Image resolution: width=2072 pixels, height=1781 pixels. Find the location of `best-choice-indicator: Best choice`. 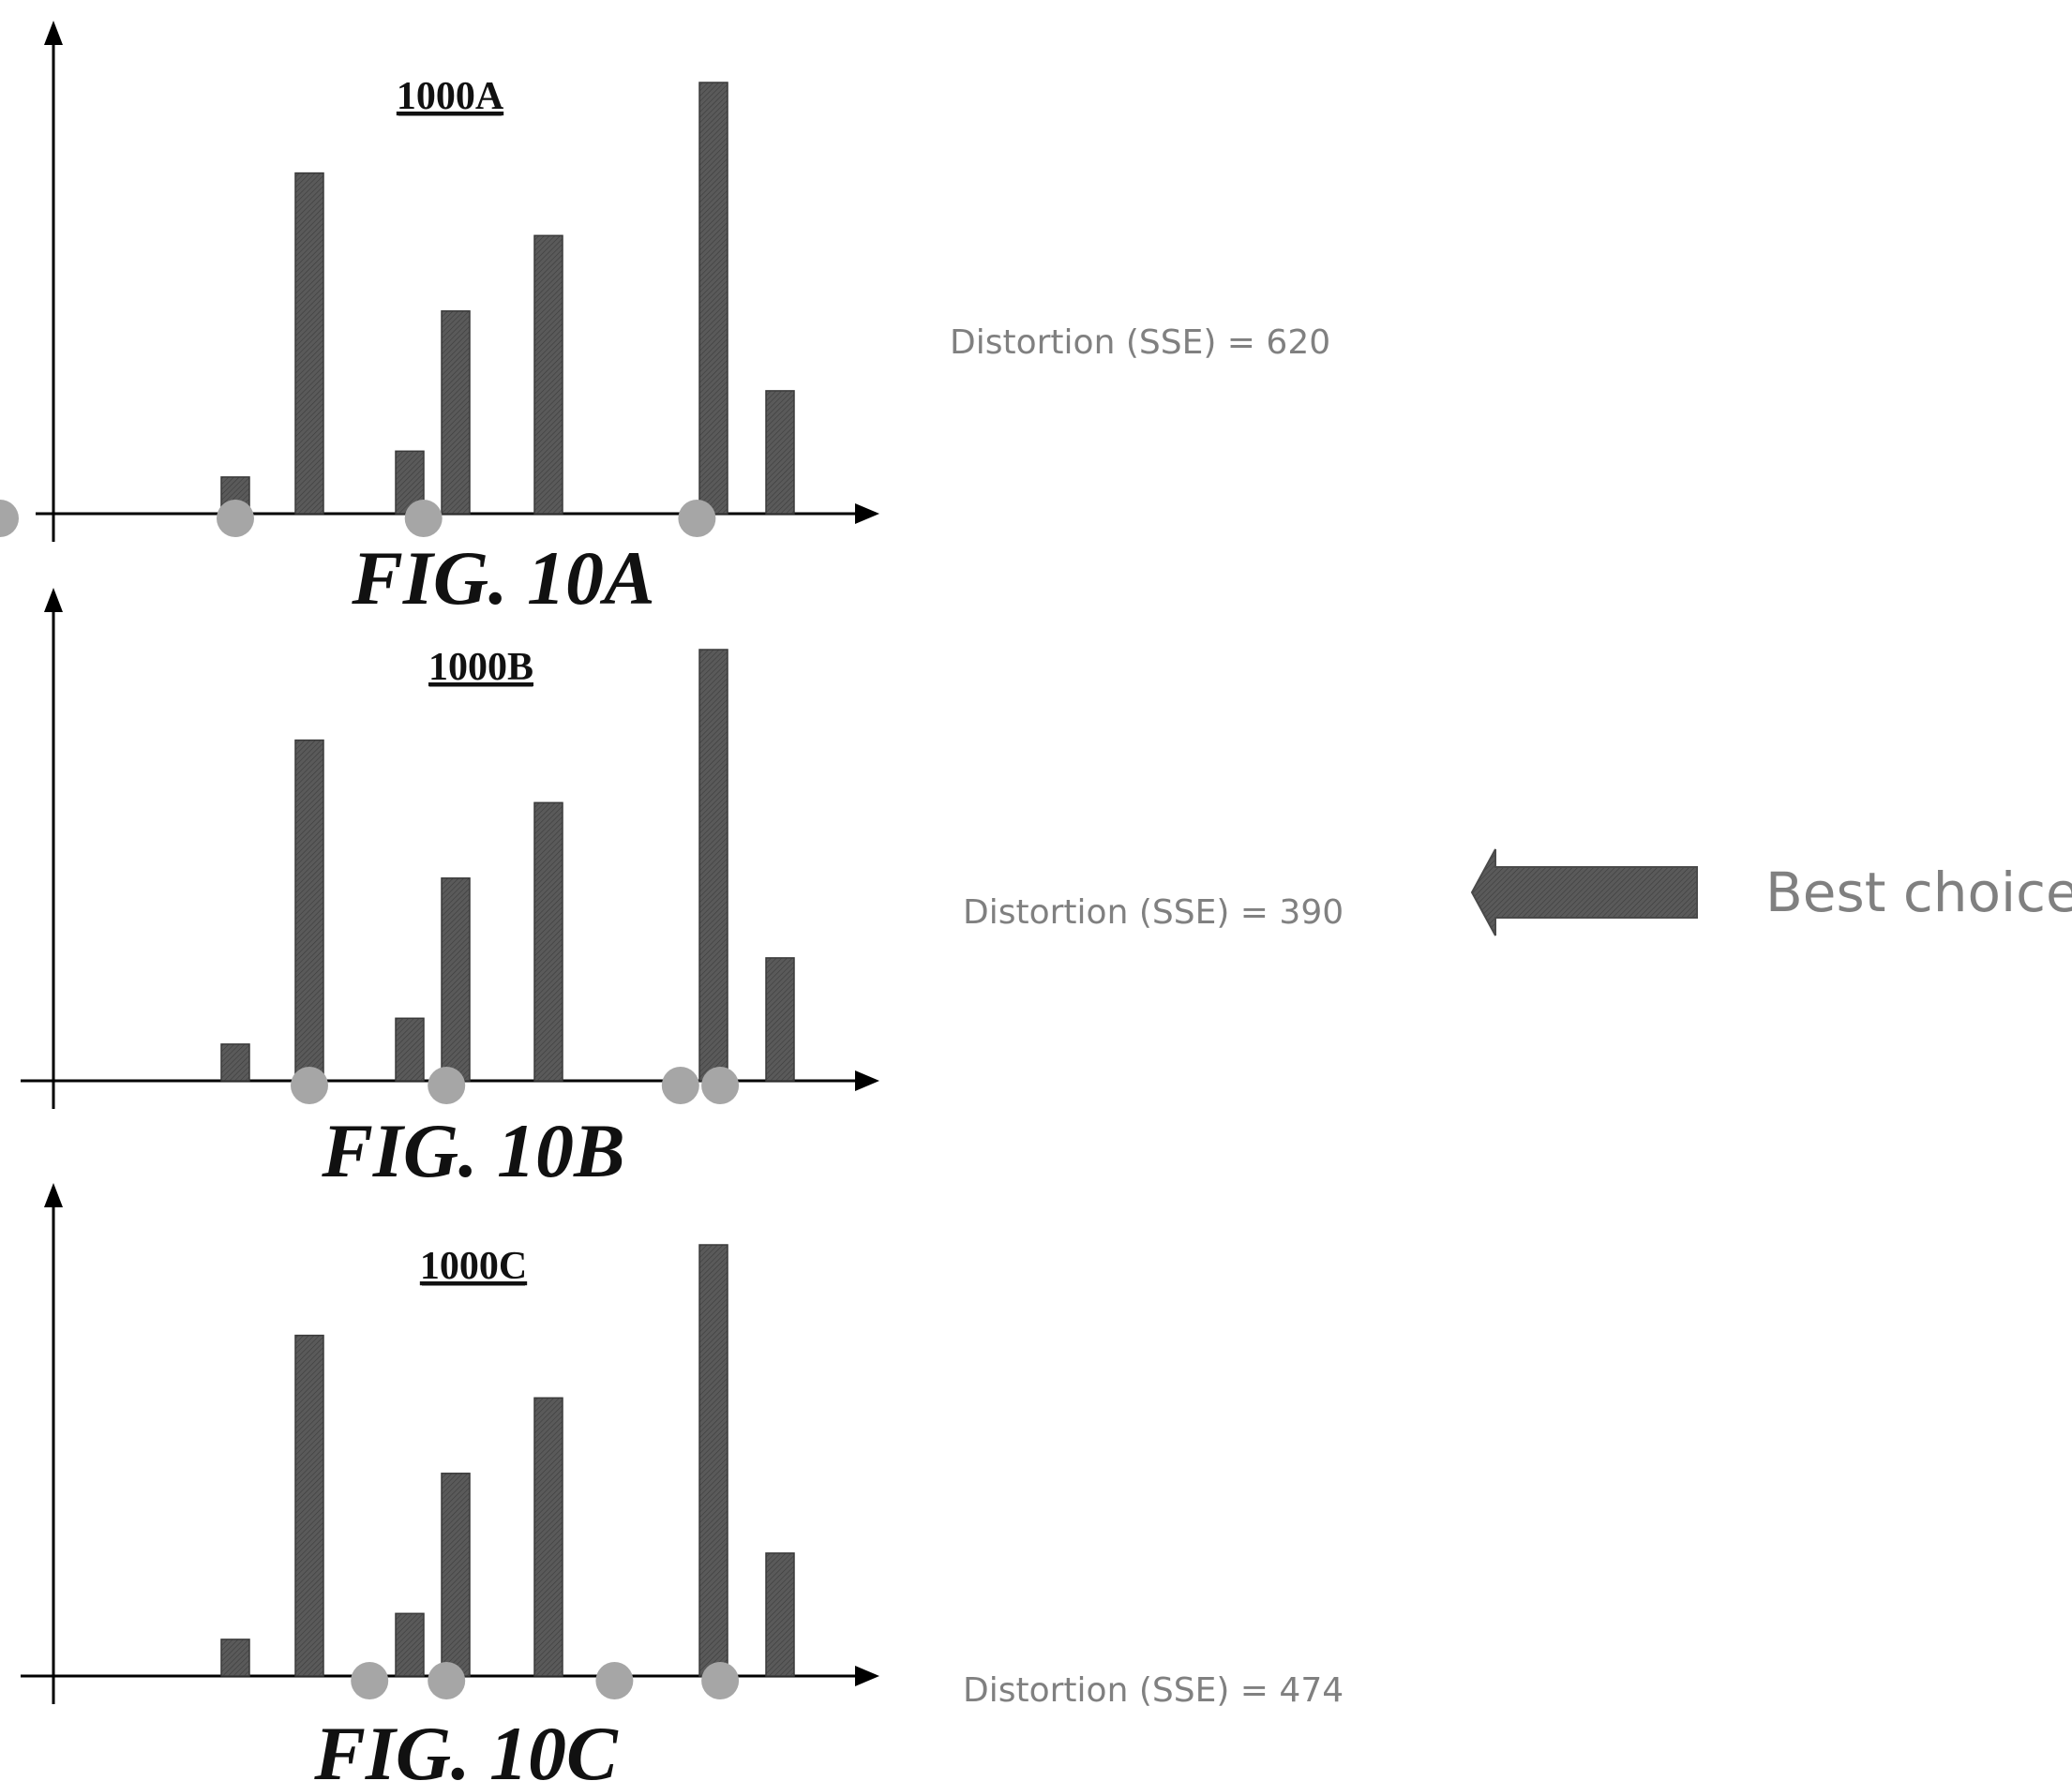

best-choice-indicator: Best choice is located at coordinates (1771, 892).